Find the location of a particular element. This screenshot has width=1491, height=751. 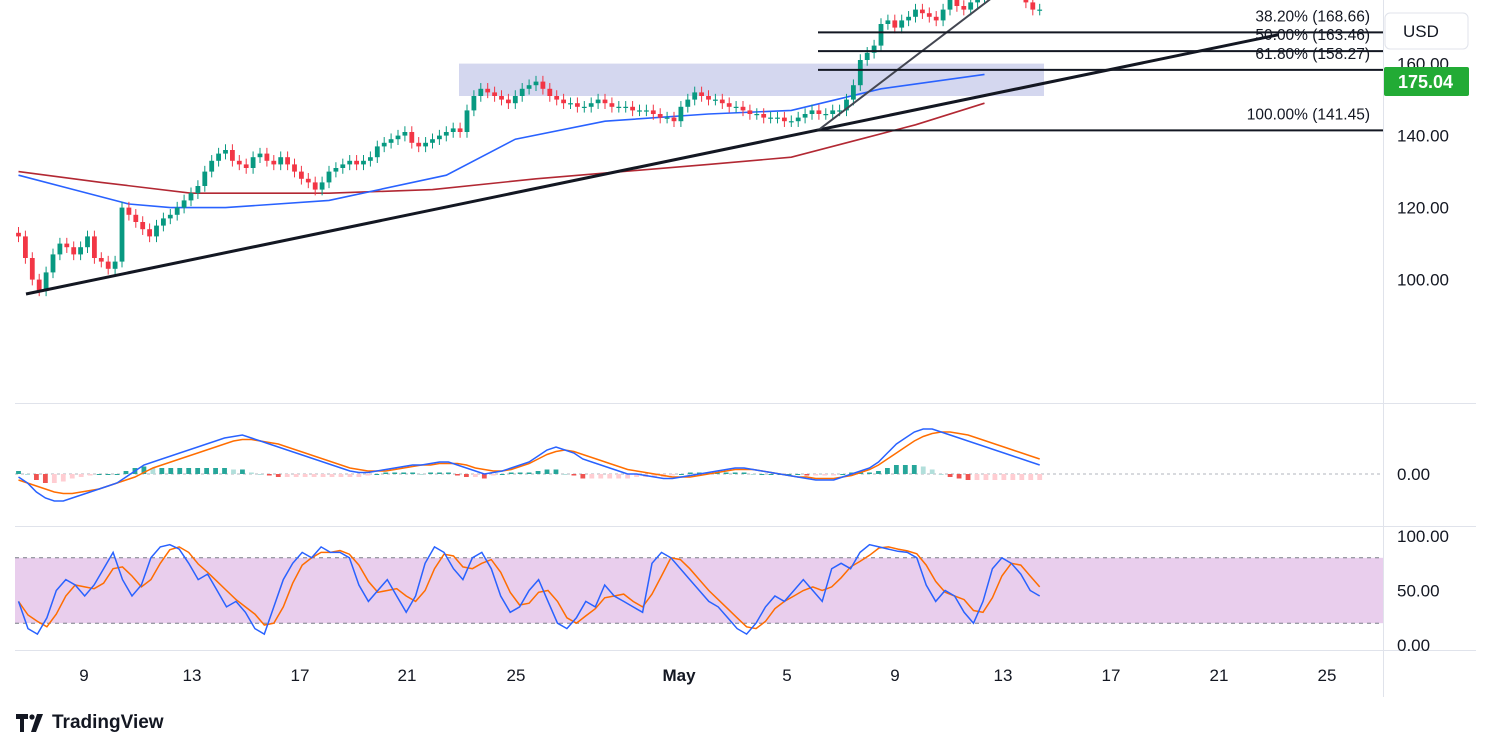

time-axis-tick-label: 25 is located at coordinates (516, 675).